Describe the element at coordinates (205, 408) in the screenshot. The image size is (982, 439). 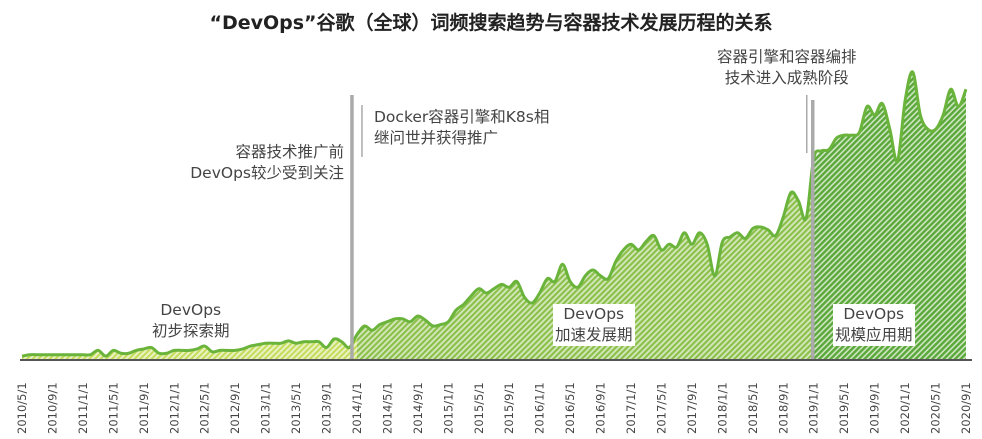
I see `x-tick-label: 2012/5/1` at that location.